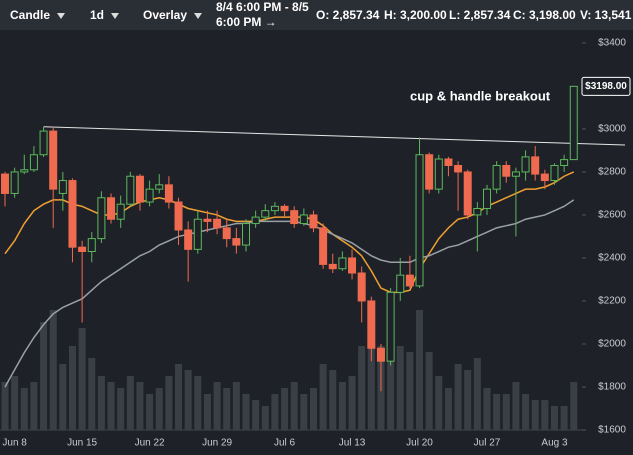 This screenshot has height=455, width=633. Describe the element at coordinates (612, 430) in the screenshot. I see `y-tick-label: $1600` at that location.